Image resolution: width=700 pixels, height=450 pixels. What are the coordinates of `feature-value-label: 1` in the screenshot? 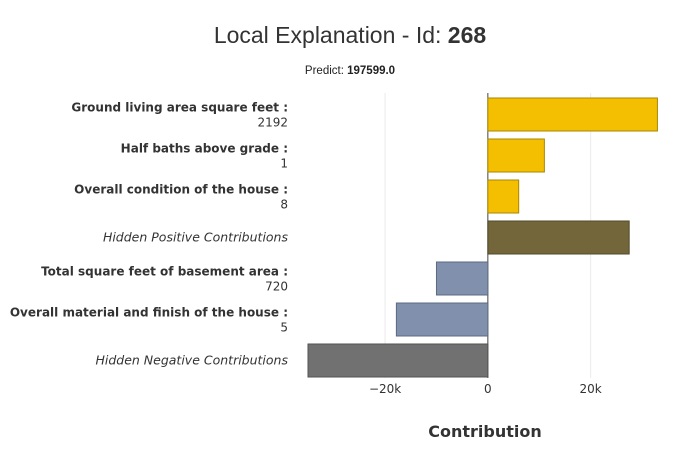 It's located at (284, 164).